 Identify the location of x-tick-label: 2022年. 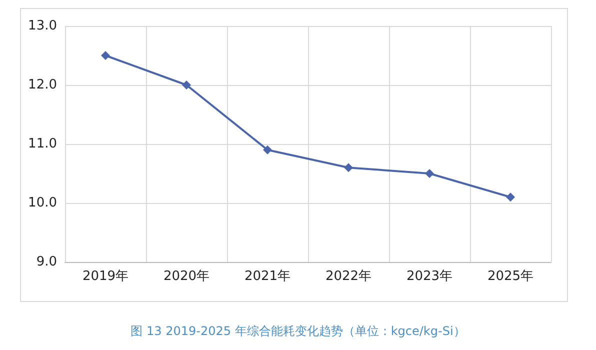
(348, 276).